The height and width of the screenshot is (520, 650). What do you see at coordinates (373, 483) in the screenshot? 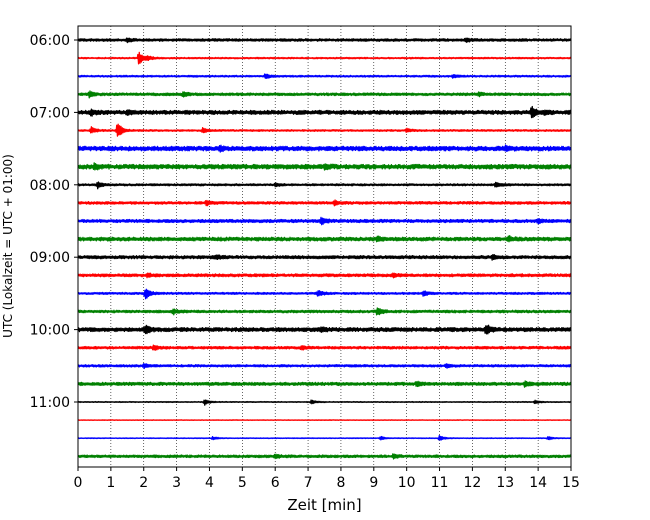
I see `x-tick-label: 9` at bounding box center [373, 483].